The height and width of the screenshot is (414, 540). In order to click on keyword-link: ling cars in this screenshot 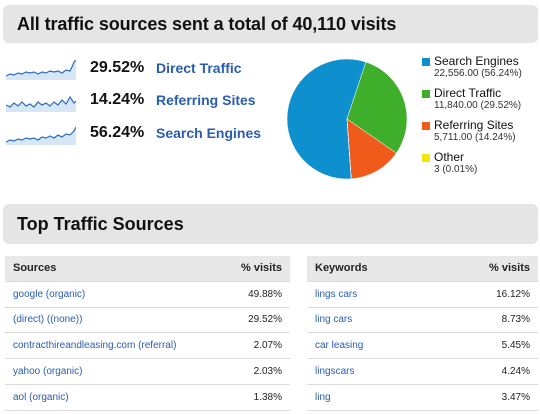, I will do `click(370, 320)`.